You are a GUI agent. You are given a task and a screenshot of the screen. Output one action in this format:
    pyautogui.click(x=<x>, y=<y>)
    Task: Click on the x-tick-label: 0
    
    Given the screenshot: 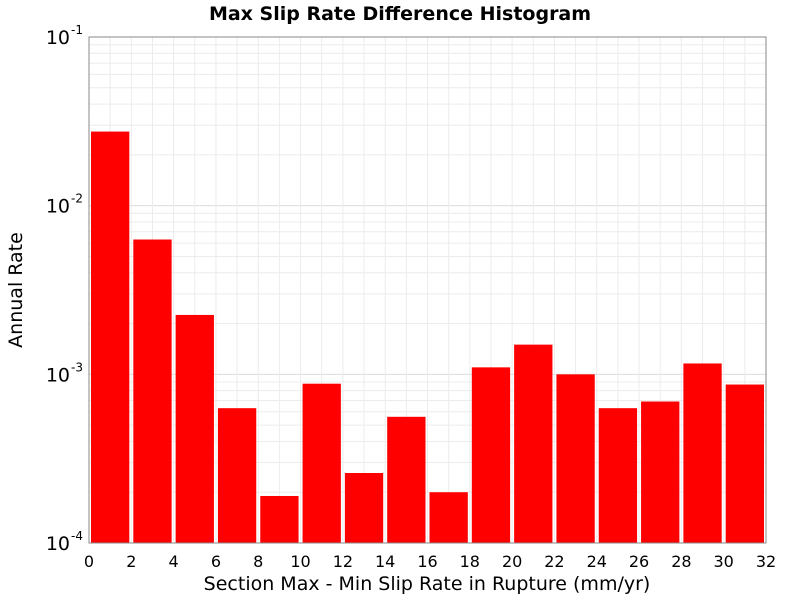 What is the action you would take?
    pyautogui.click(x=89, y=561)
    